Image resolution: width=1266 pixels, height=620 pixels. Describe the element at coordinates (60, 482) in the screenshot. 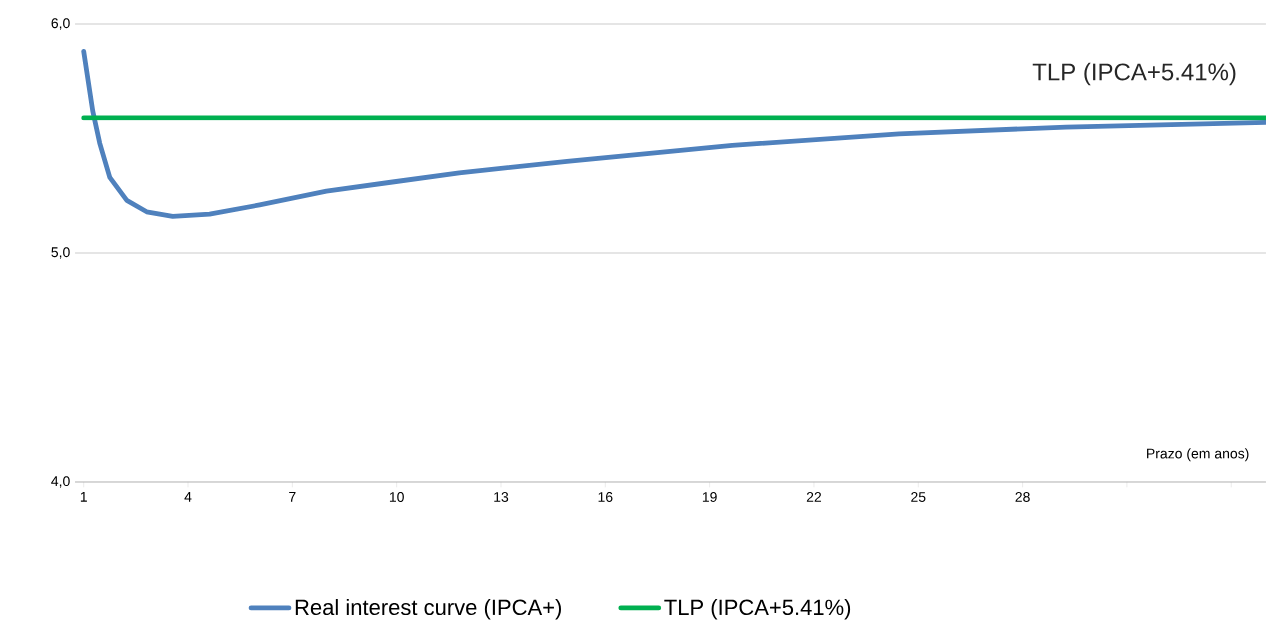

I see `y-tick-label: 4,0` at that location.